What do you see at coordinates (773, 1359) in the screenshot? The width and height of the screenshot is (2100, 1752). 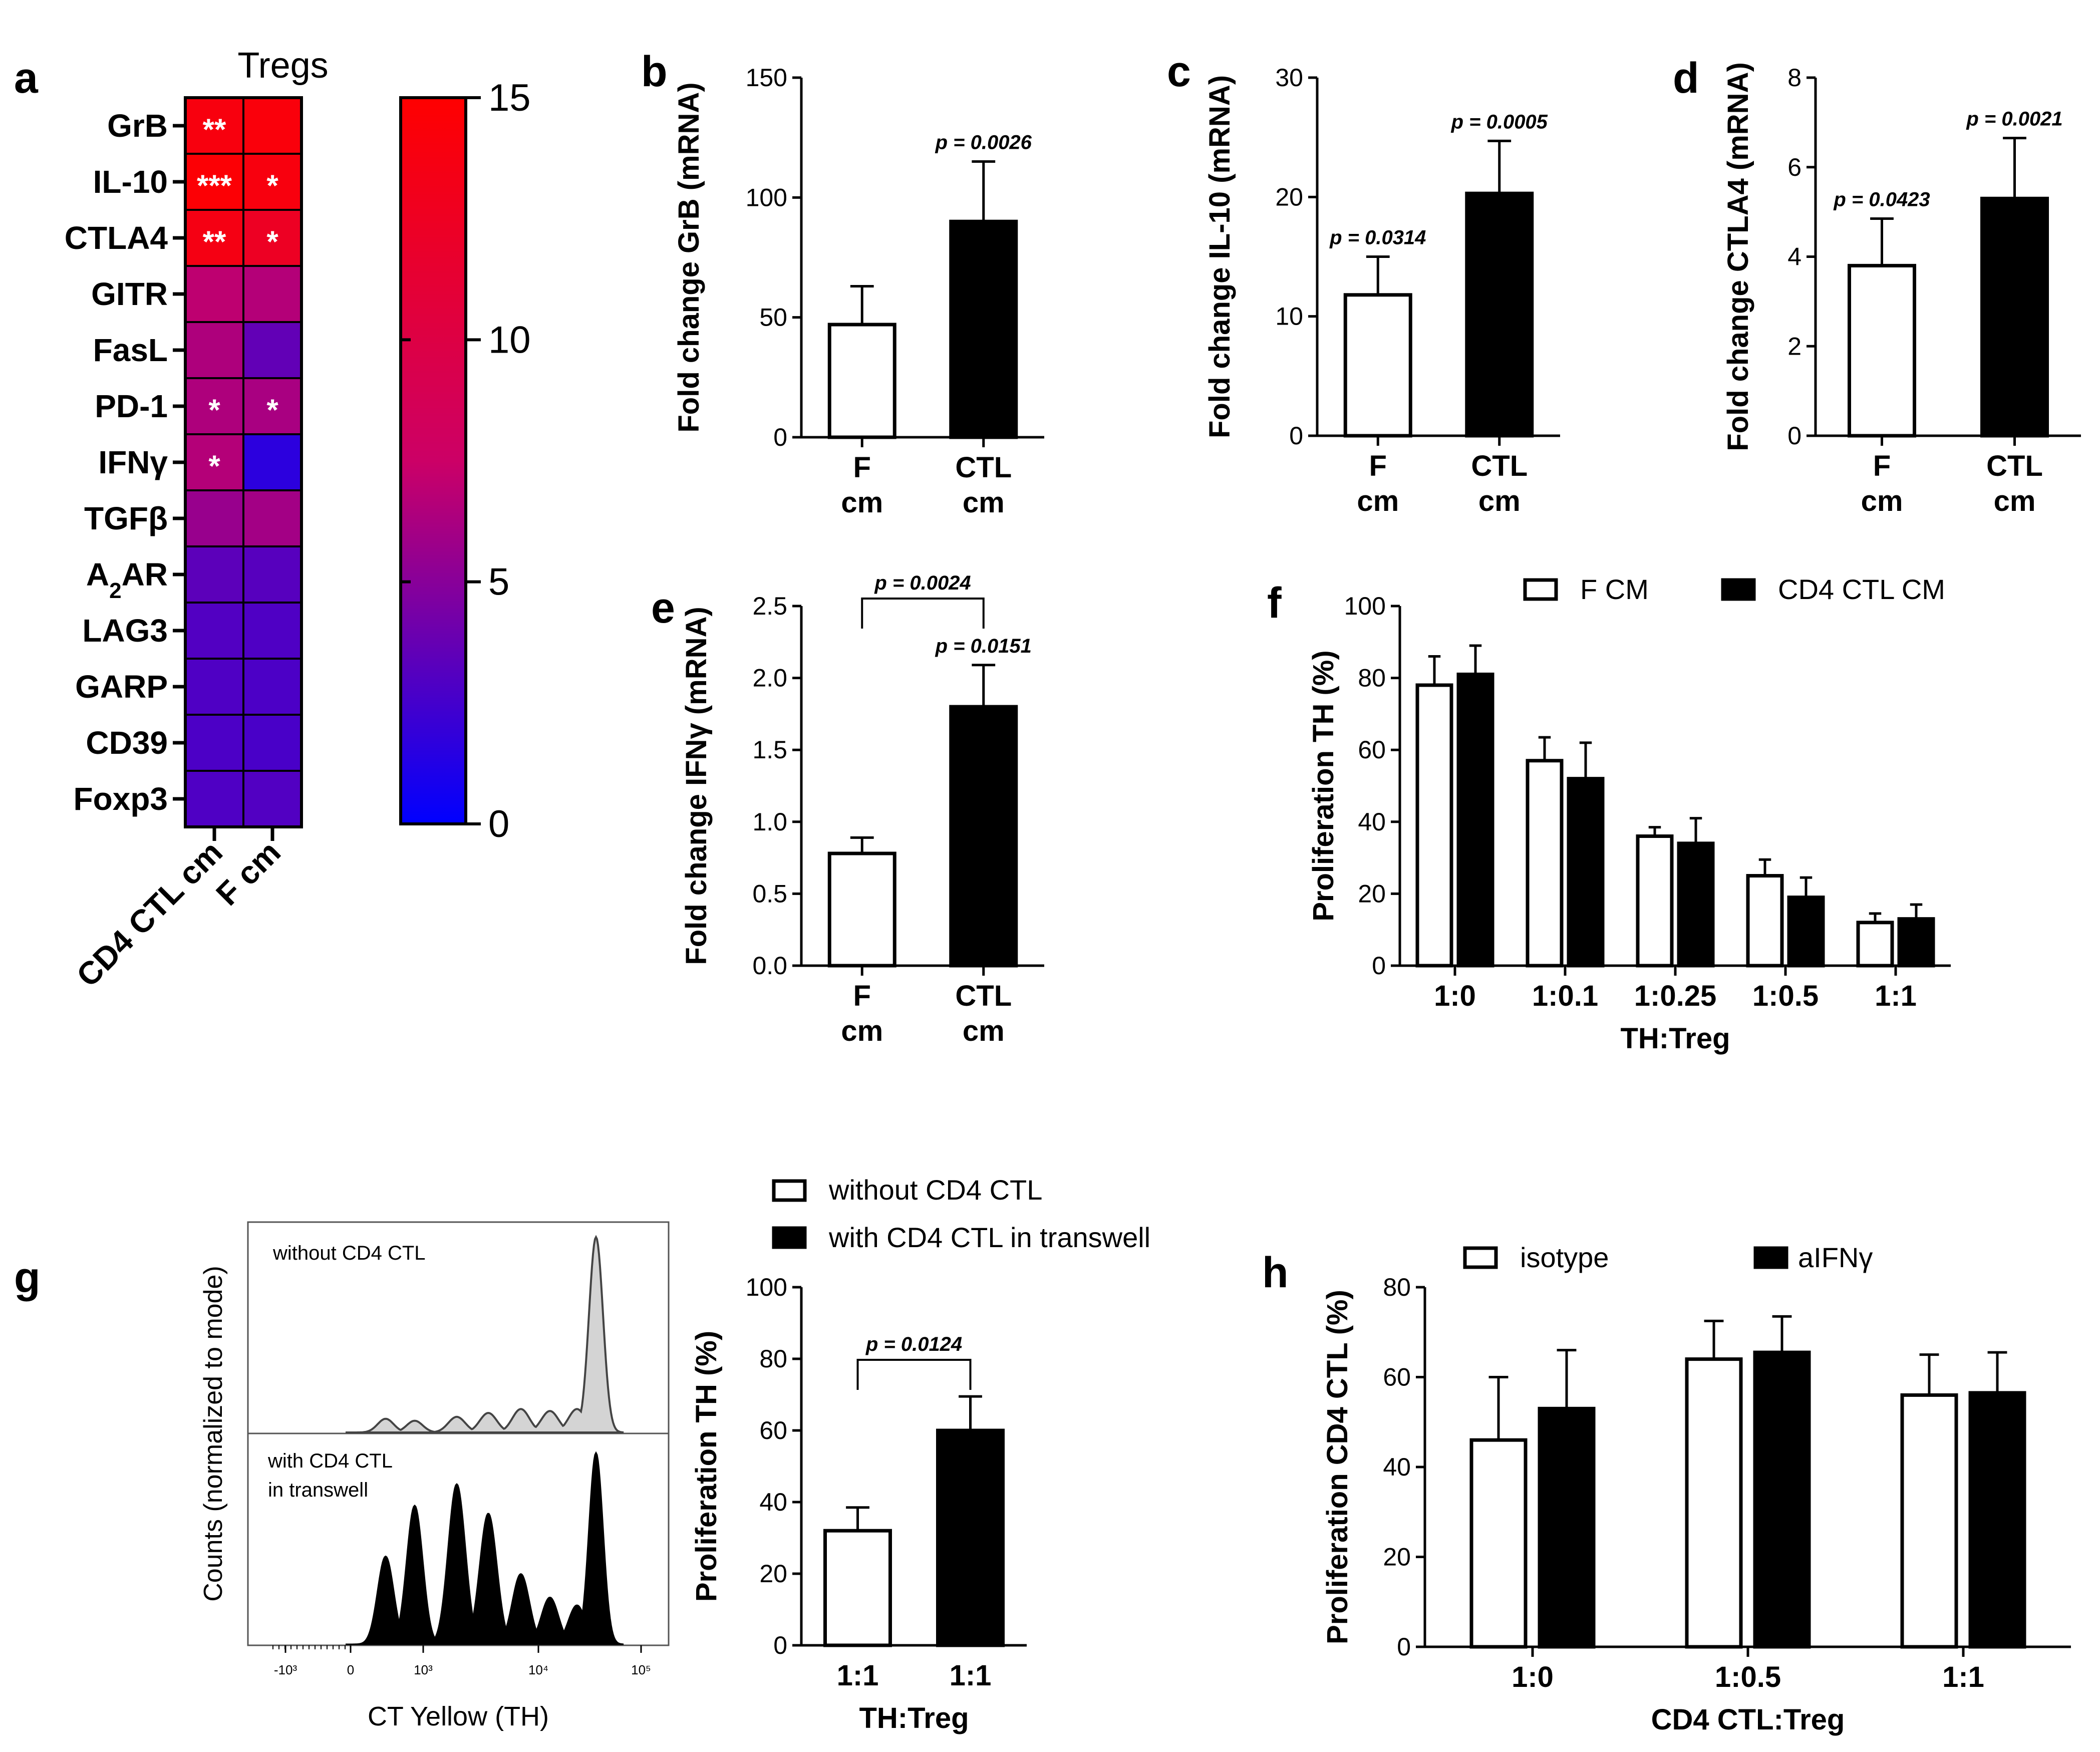 I see `y-tick-label: 80` at bounding box center [773, 1359].